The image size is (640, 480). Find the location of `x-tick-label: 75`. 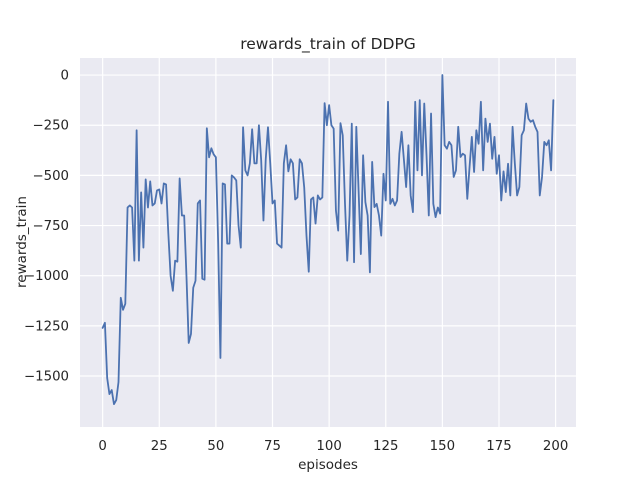

x-tick-label: 75 is located at coordinates (272, 446).